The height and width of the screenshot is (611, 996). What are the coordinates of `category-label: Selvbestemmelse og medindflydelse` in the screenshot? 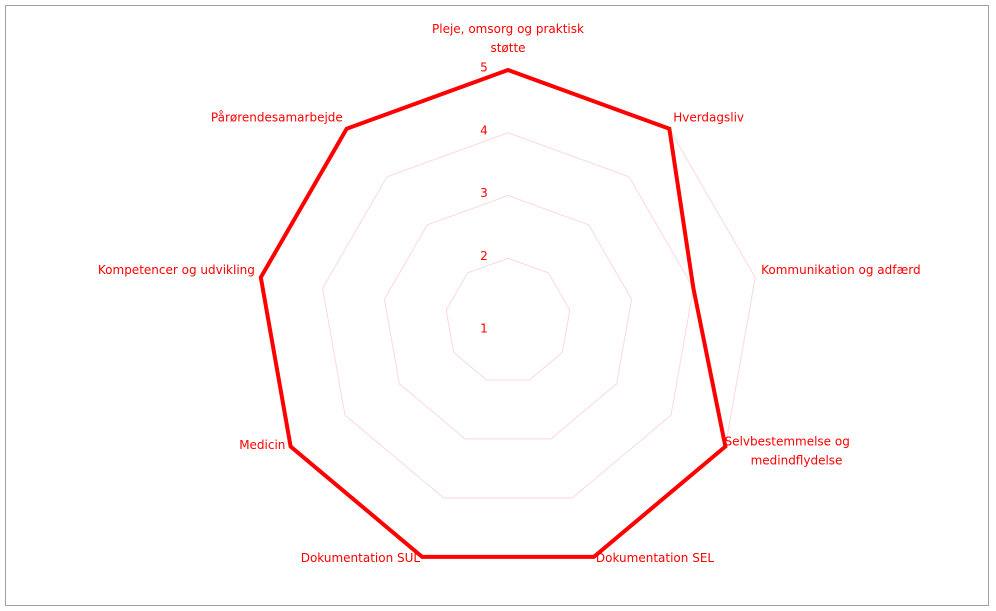 It's located at (787, 450).